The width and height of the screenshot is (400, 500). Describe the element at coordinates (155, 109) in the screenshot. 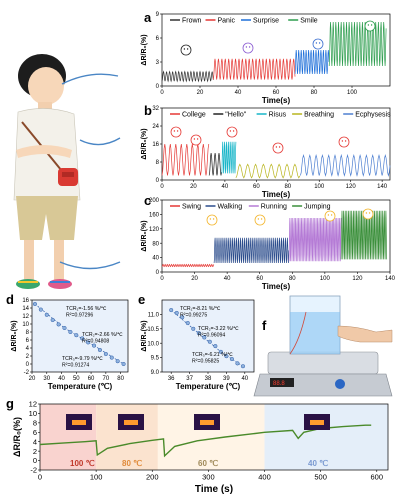

I see `y-tick-label: 32` at that location.